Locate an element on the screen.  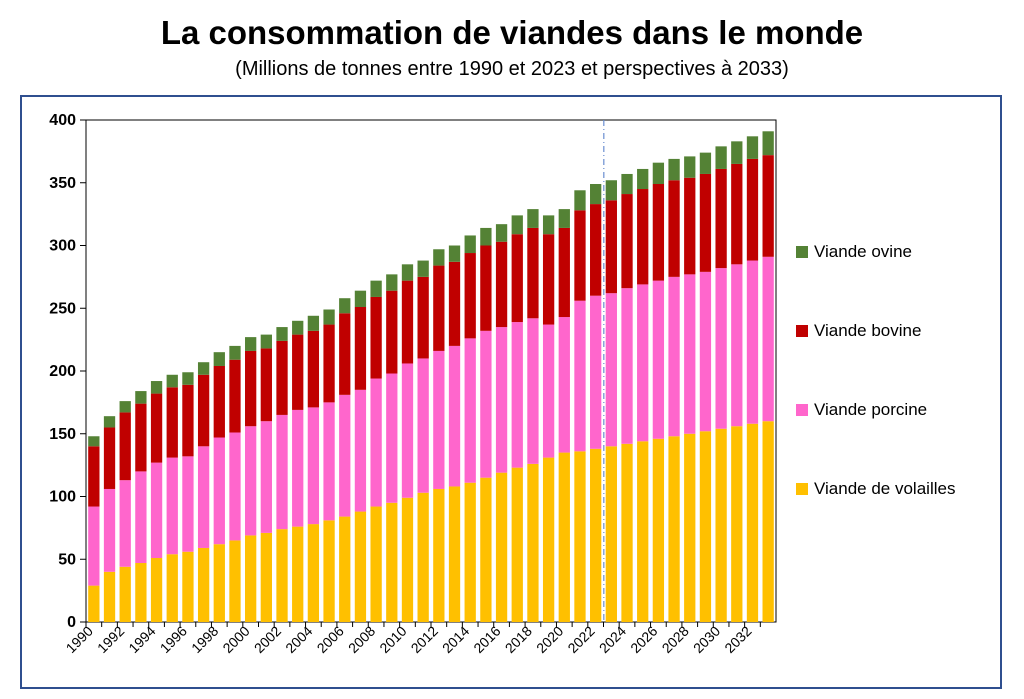
x-tick-label: 2016 is located at coordinates (486, 639).